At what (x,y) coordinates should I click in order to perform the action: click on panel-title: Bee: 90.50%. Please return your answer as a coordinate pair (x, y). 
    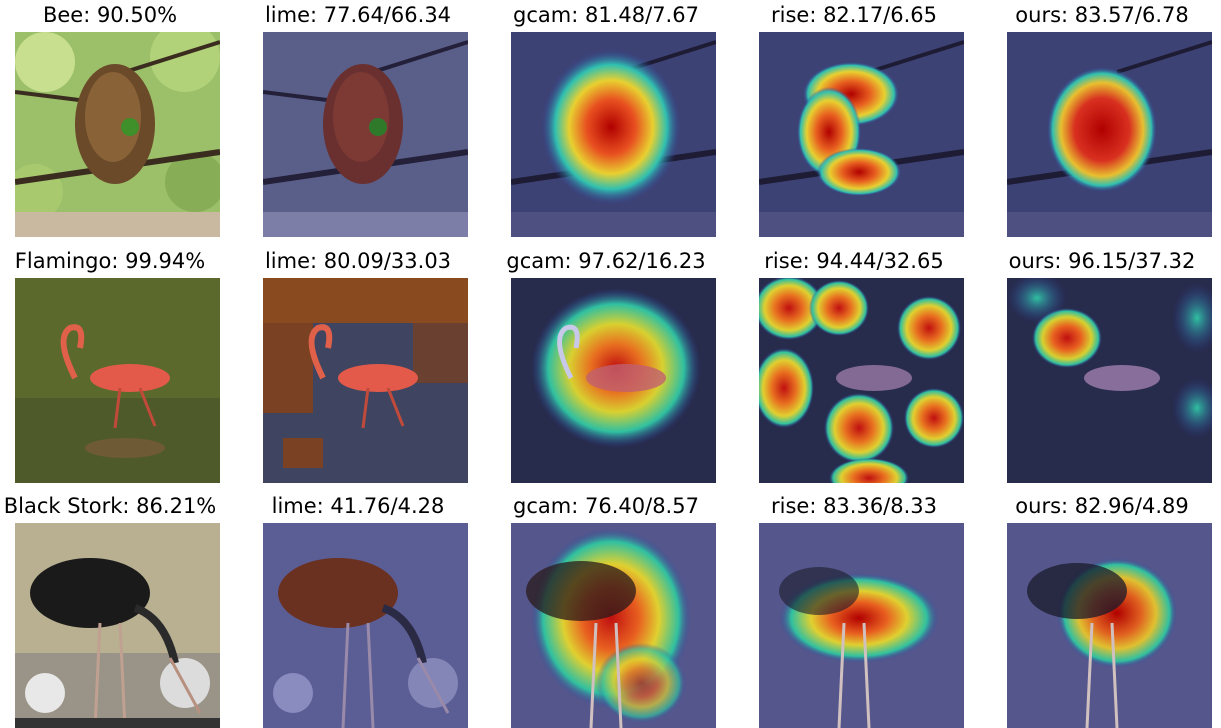
    Looking at the image, I should click on (110, 15).